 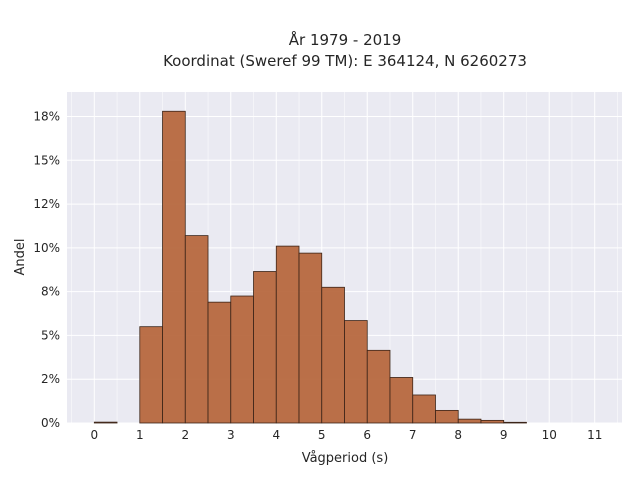 I want to click on x-tick-label: 7, so click(x=413, y=435).